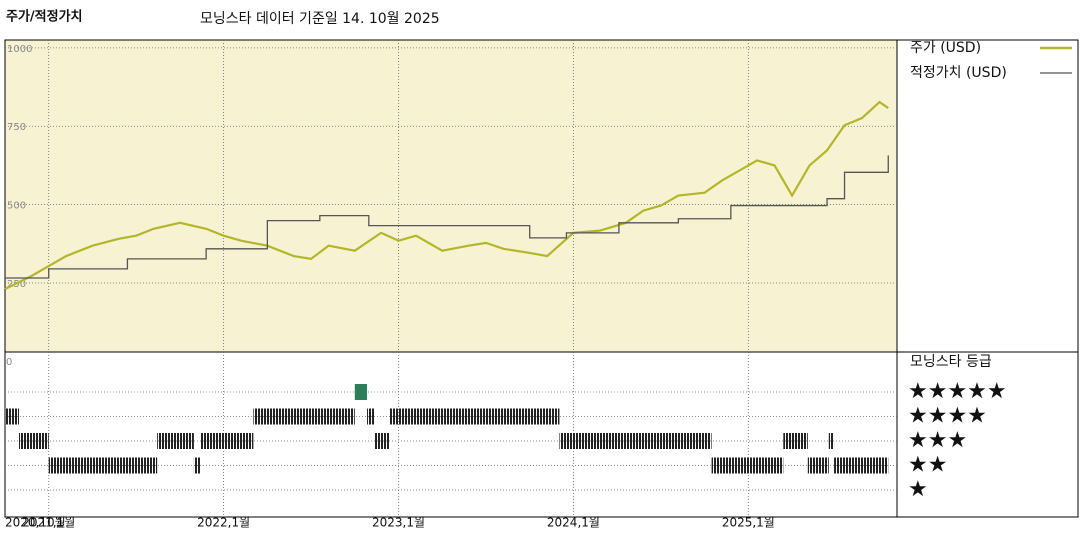  Describe the element at coordinates (951, 362) in the screenshot. I see `rating-title: 모닝스타 등급` at that location.